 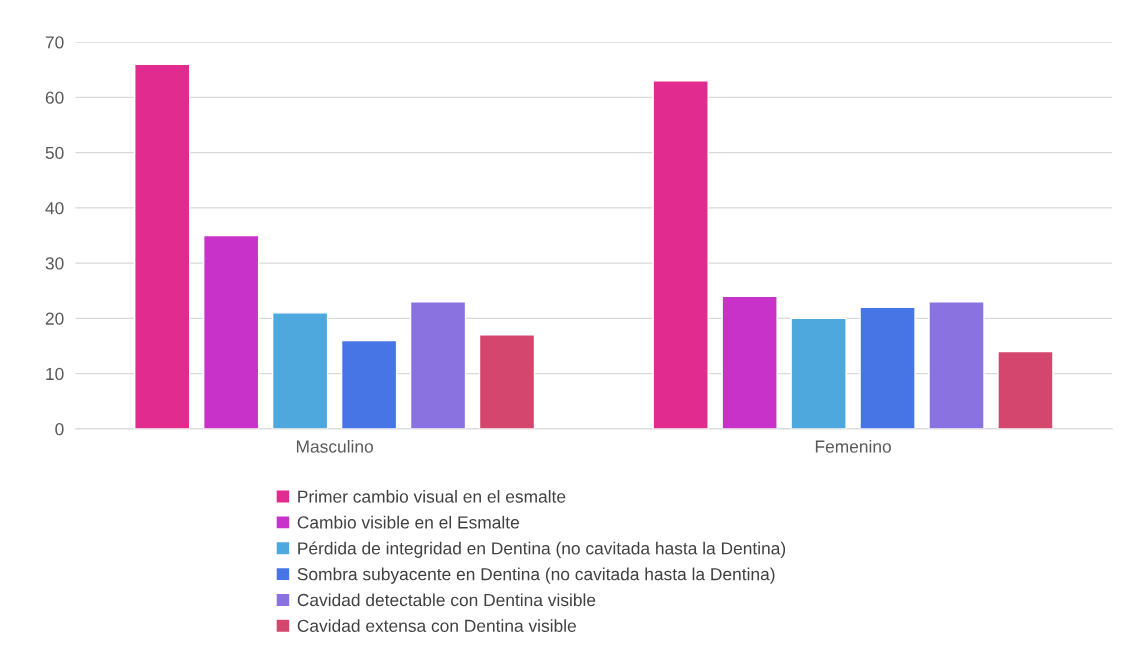 What do you see at coordinates (542, 549) in the screenshot?
I see `legend-label: Pérdida de integridad en Dentina (no cavitada hasta la Dentina)` at bounding box center [542, 549].